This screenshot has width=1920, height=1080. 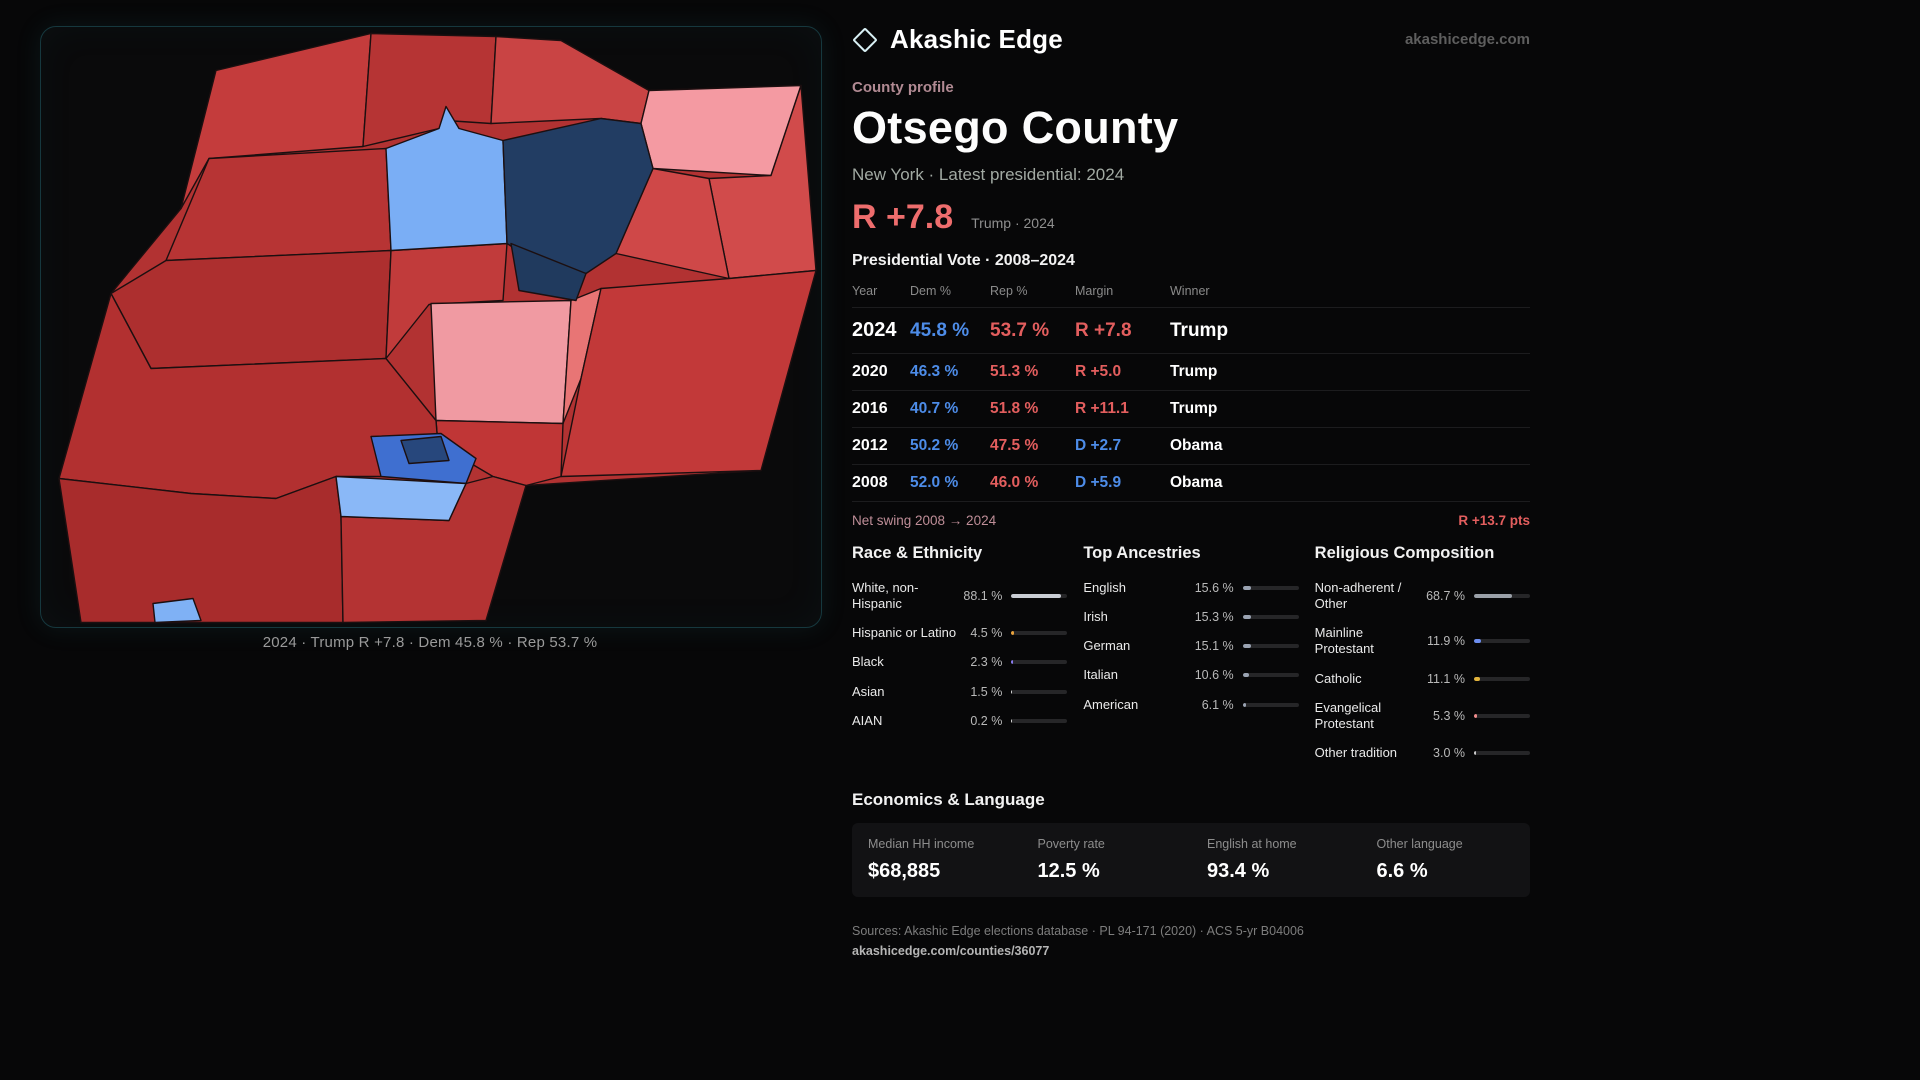 What do you see at coordinates (934, 371) in the screenshot?
I see `vote-dem-pct: 46.3 %` at bounding box center [934, 371].